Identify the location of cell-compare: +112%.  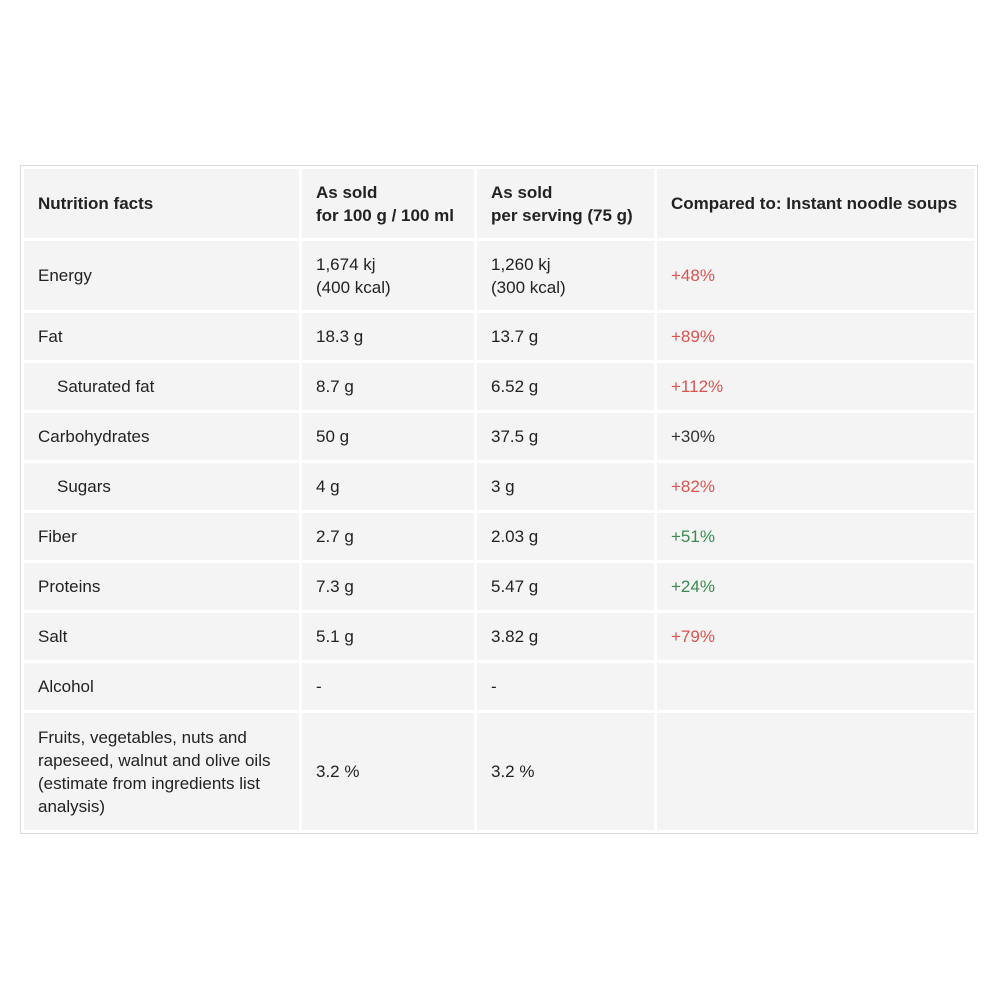
(815, 386).